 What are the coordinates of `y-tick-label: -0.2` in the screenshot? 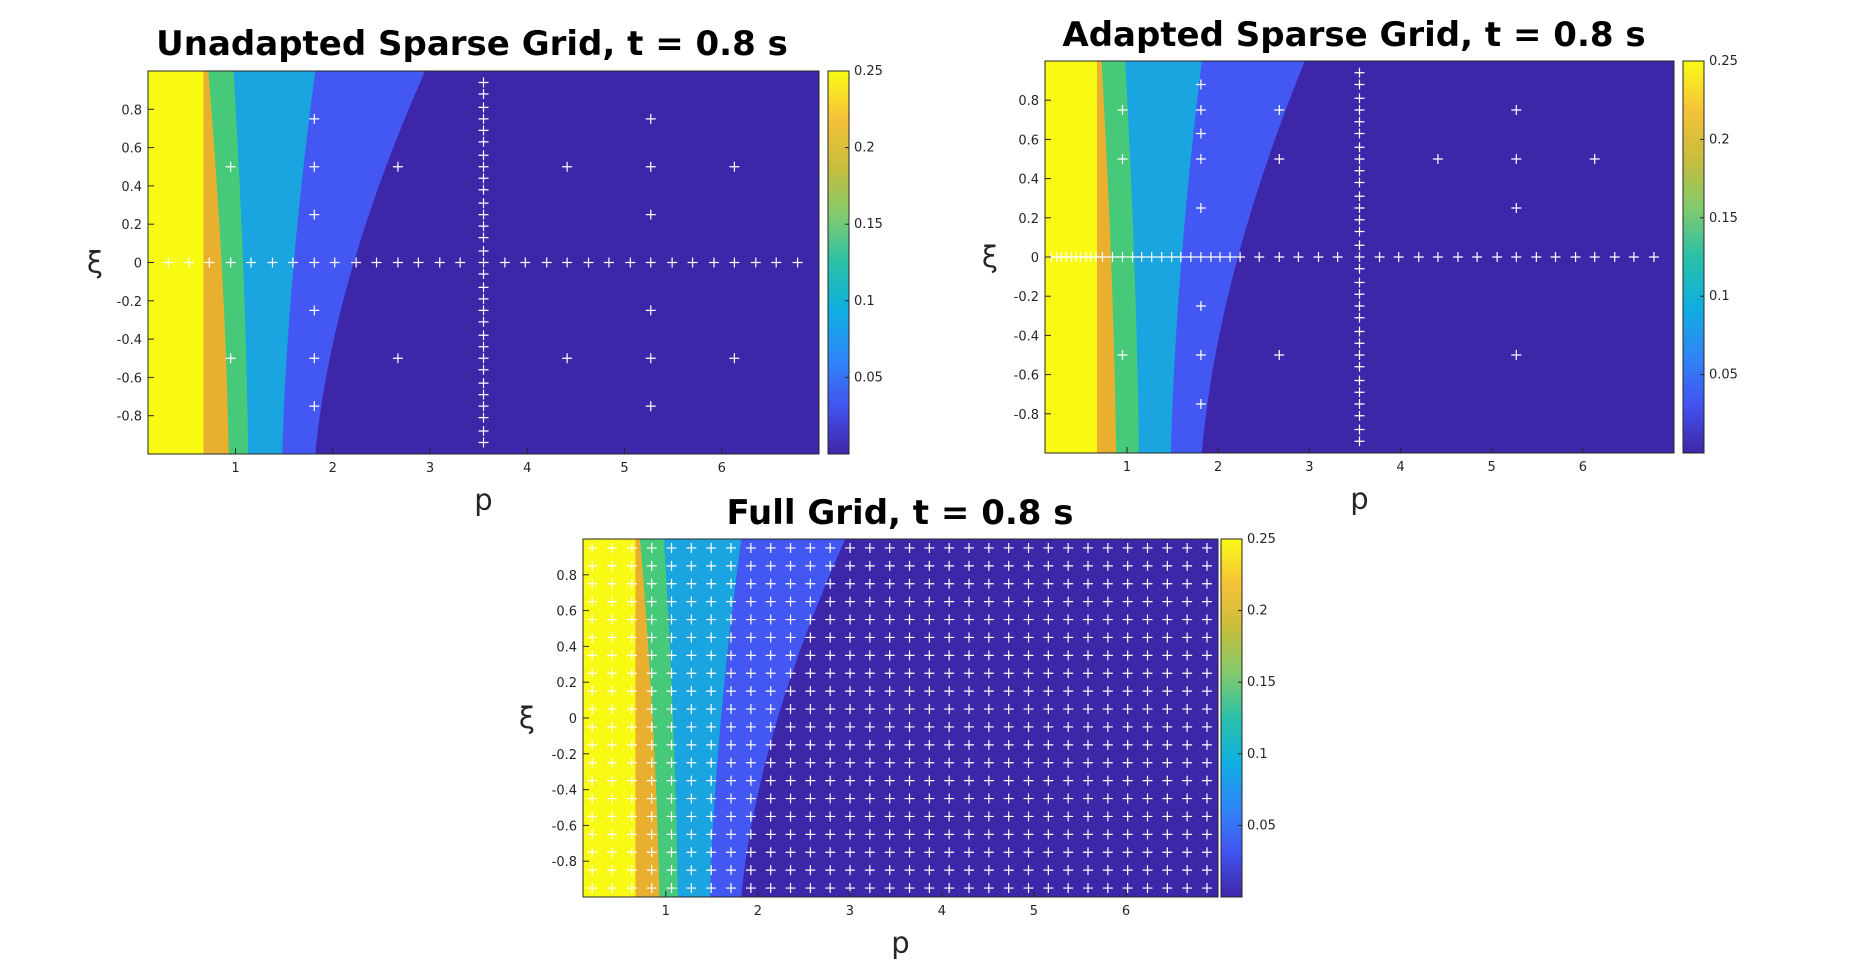 It's located at (1026, 297).